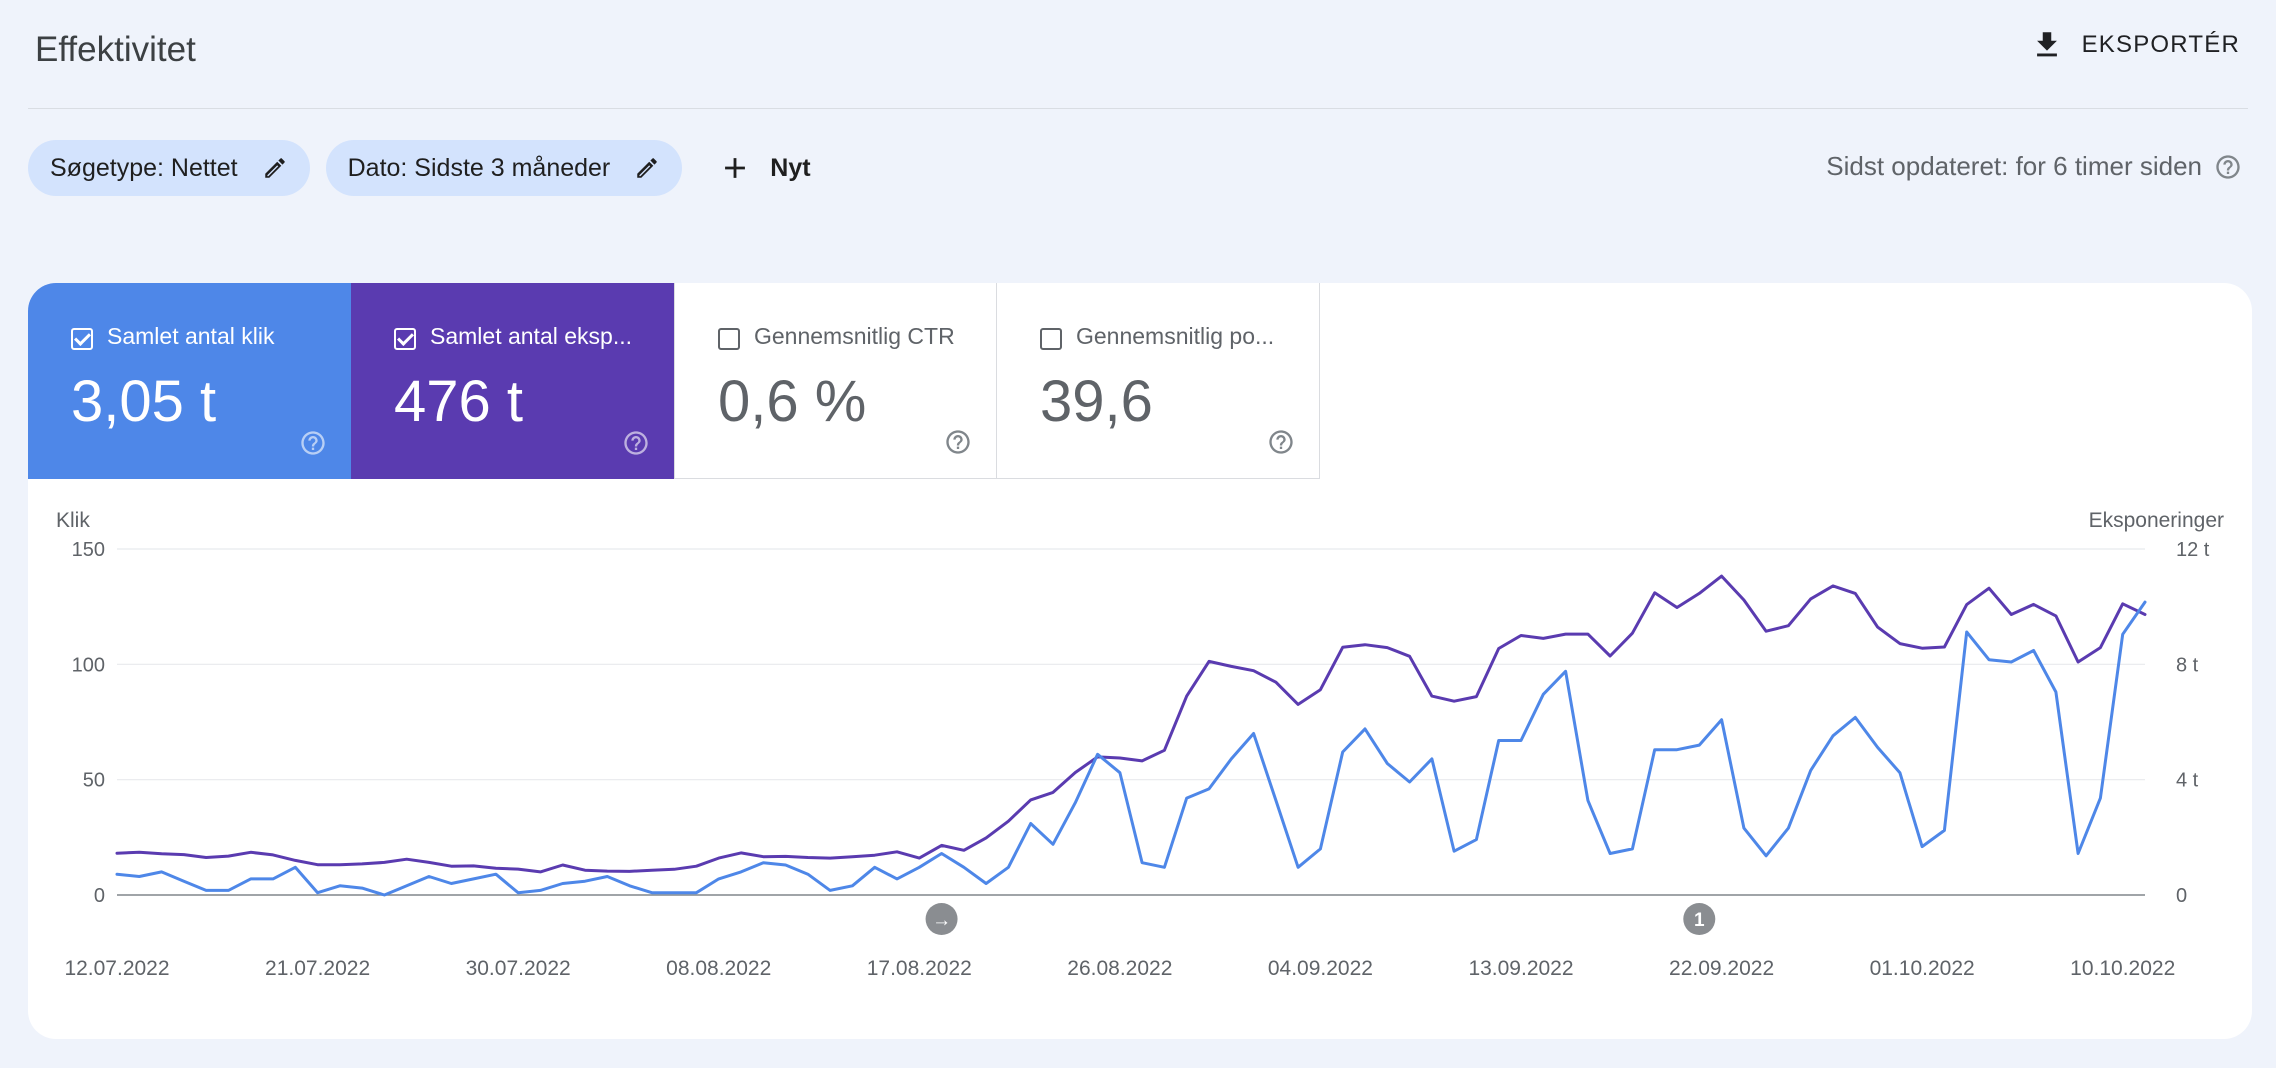 The height and width of the screenshot is (1068, 2276). Describe the element at coordinates (99, 896) in the screenshot. I see `left-tick-label: 0` at that location.